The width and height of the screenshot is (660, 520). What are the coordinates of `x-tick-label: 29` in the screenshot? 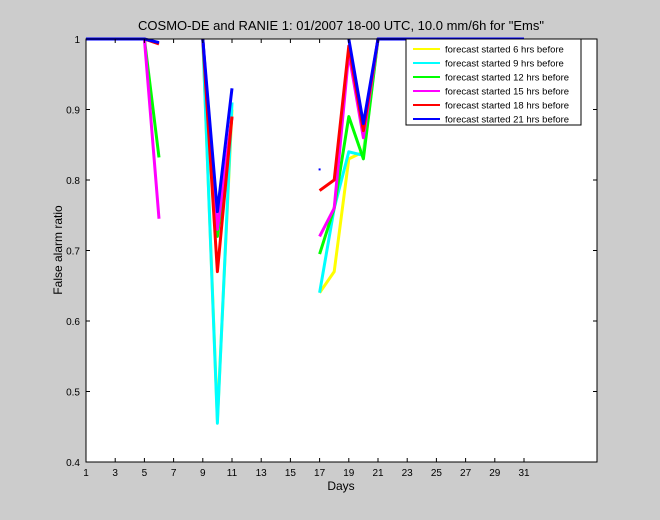 It's located at (495, 473).